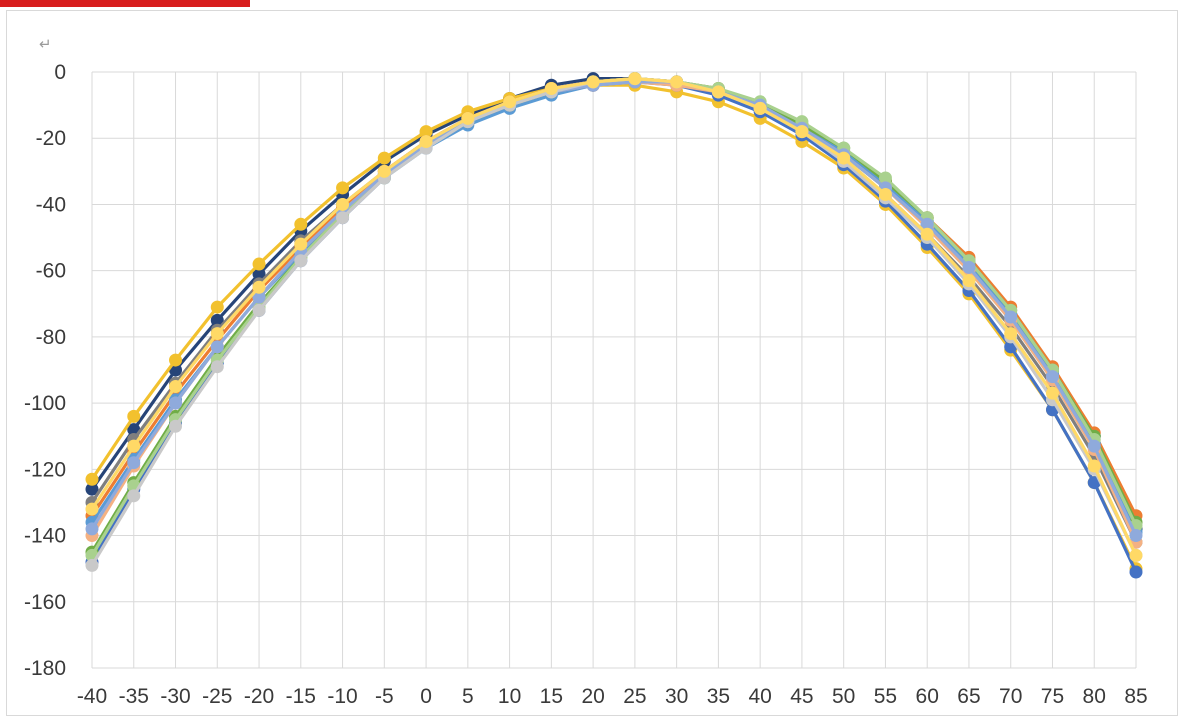  Describe the element at coordinates (968, 696) in the screenshot. I see `x-tick-label: 65` at that location.